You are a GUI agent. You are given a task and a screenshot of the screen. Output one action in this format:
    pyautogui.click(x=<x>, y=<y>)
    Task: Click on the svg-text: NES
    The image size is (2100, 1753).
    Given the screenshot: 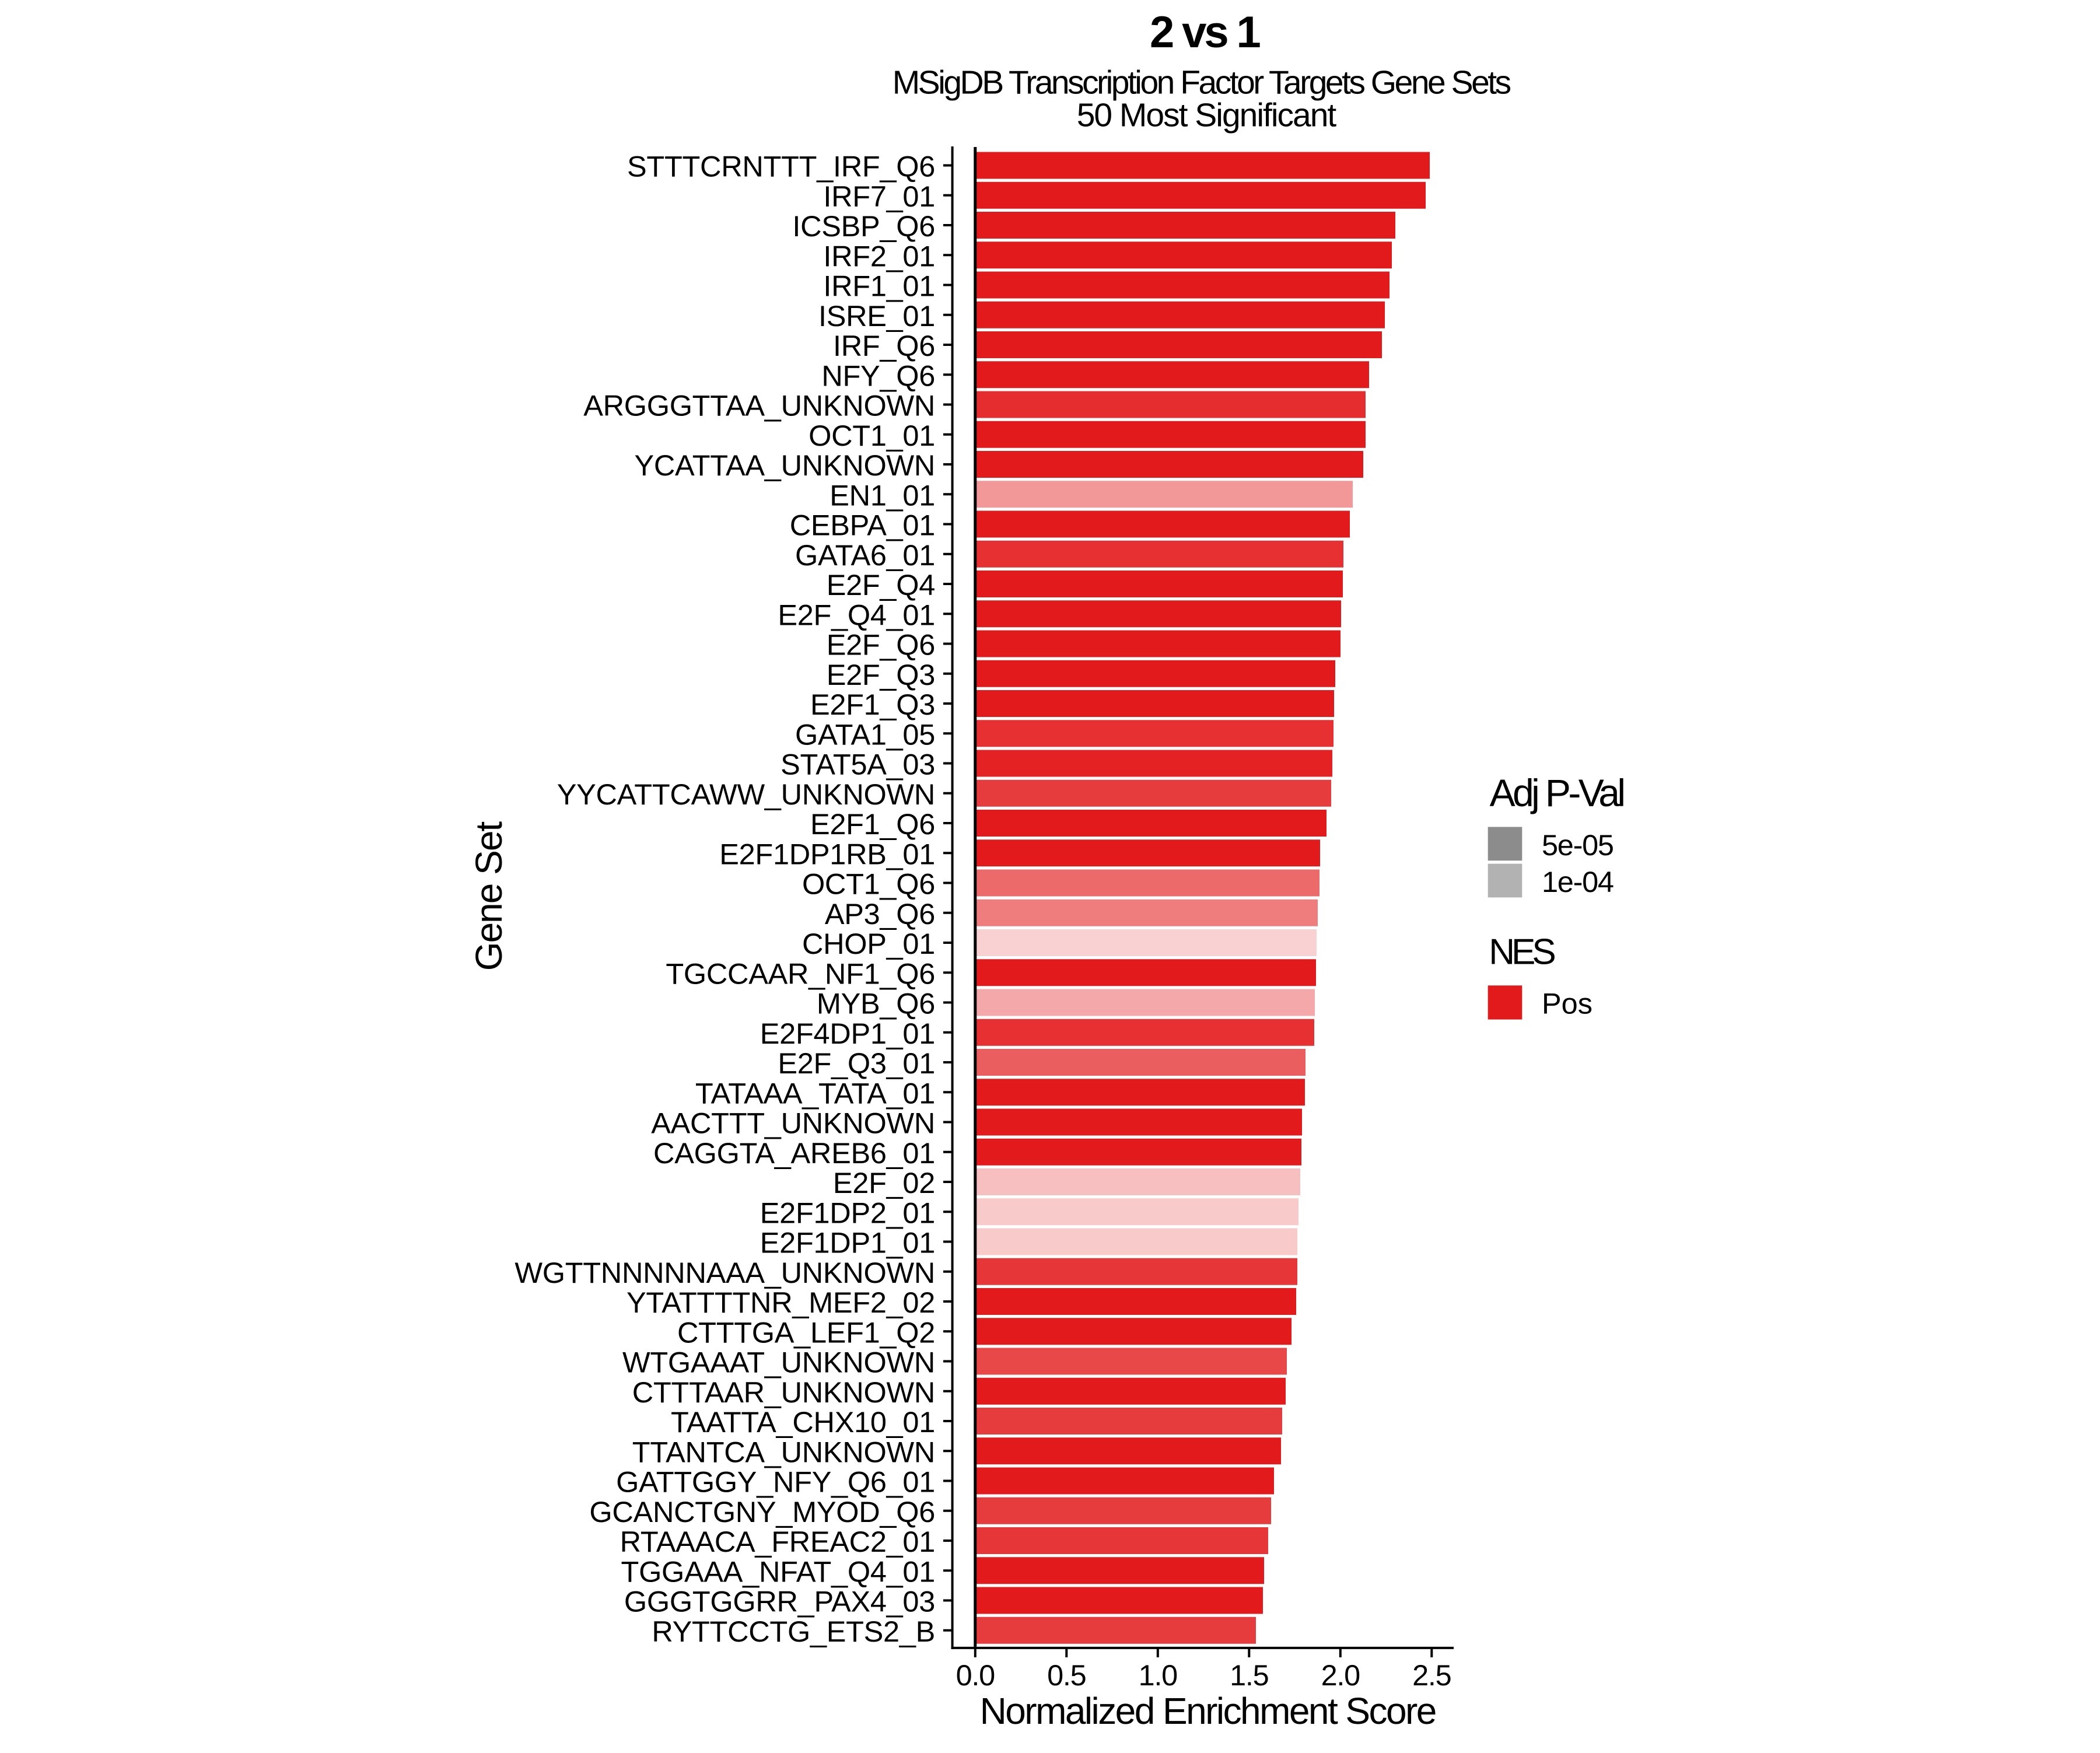 What is the action you would take?
    pyautogui.click(x=1522, y=952)
    